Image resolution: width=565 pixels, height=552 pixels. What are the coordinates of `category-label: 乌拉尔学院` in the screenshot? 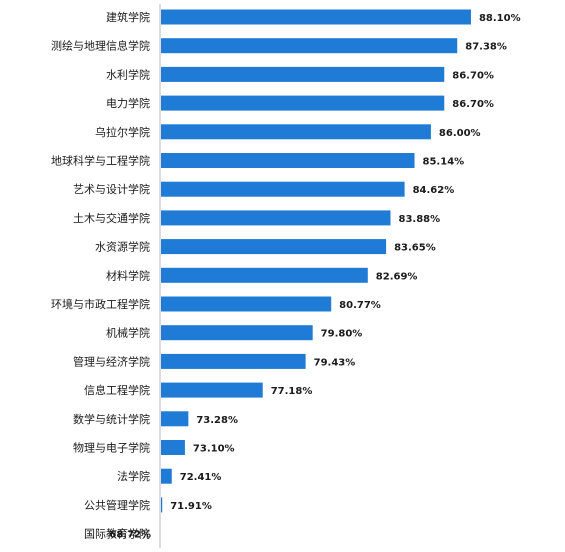 It's located at (122, 132).